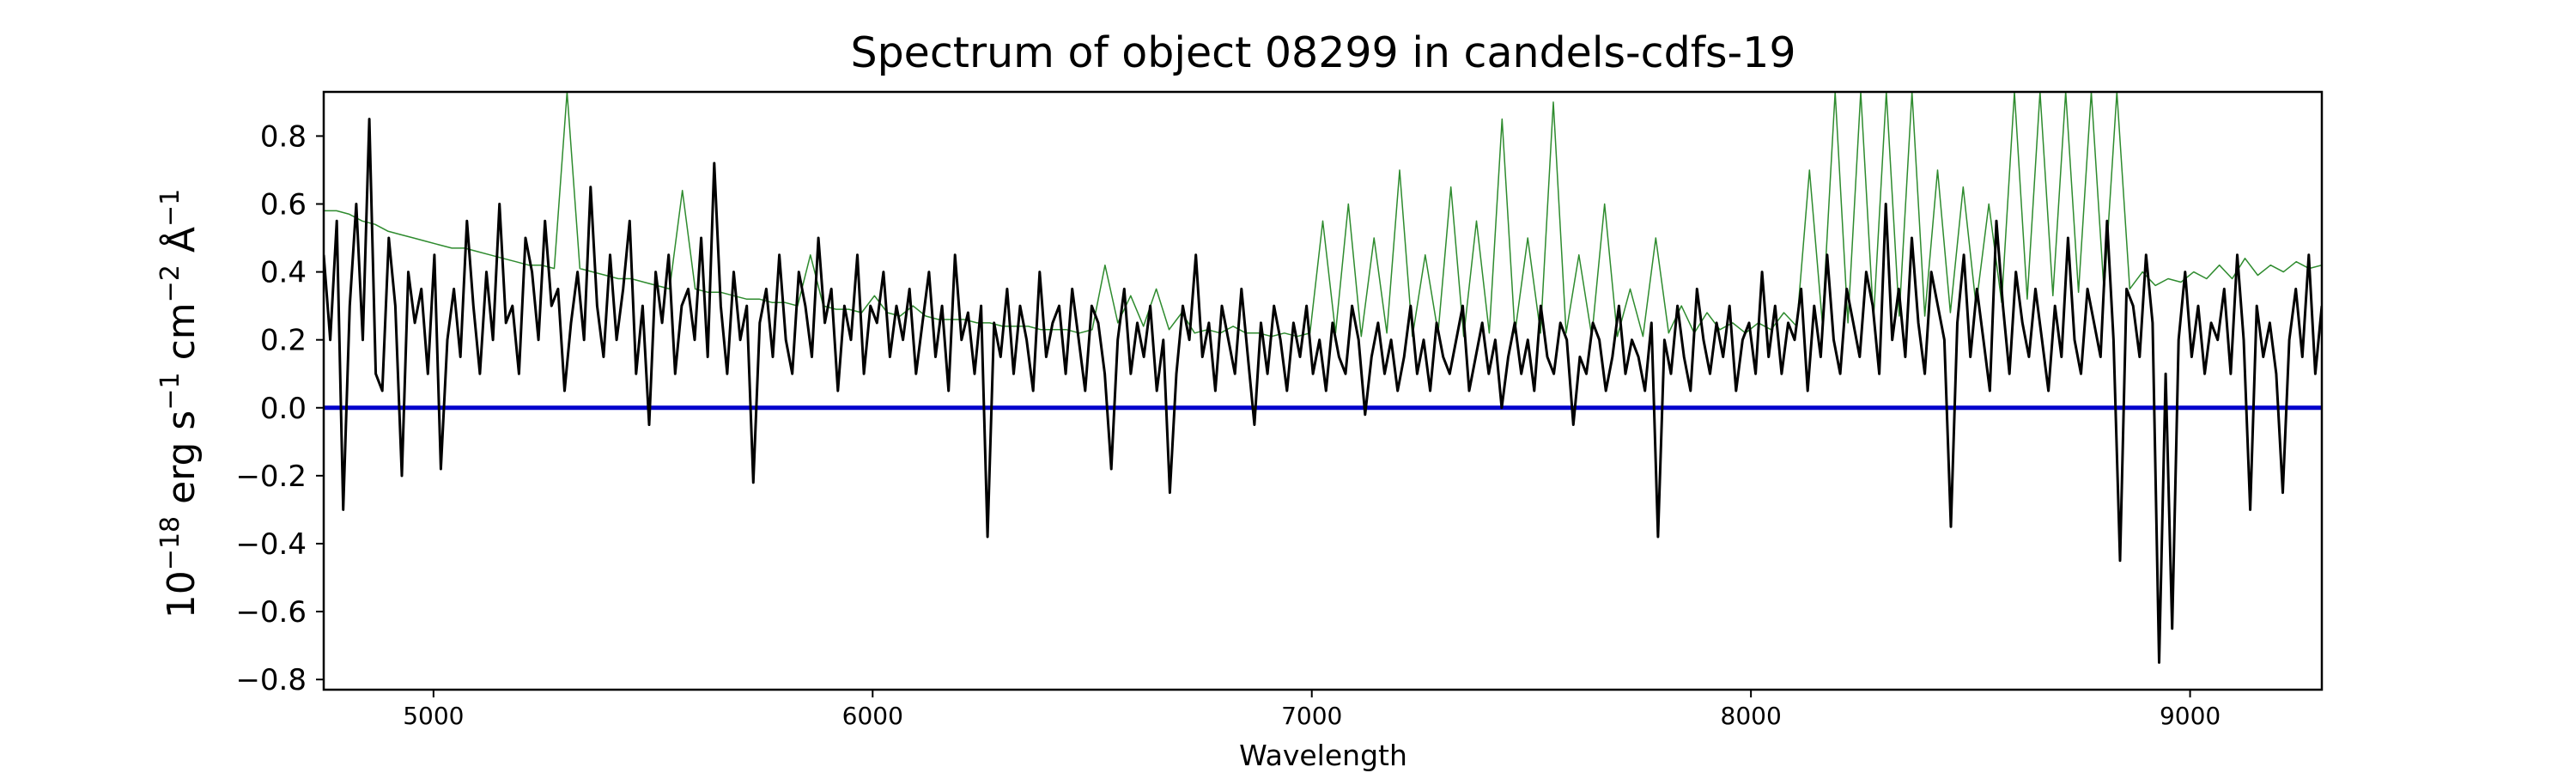 The width and height of the screenshot is (2576, 773). I want to click on x-axis-label: Wavelength, so click(1323, 755).